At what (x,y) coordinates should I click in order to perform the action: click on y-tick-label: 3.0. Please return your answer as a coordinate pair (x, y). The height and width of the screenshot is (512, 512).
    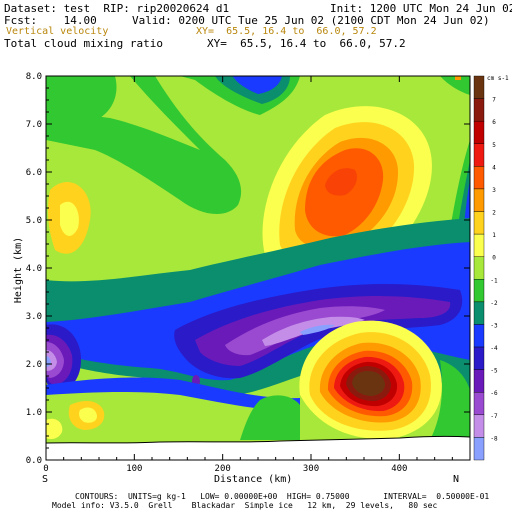
    Looking at the image, I should click on (34, 317).